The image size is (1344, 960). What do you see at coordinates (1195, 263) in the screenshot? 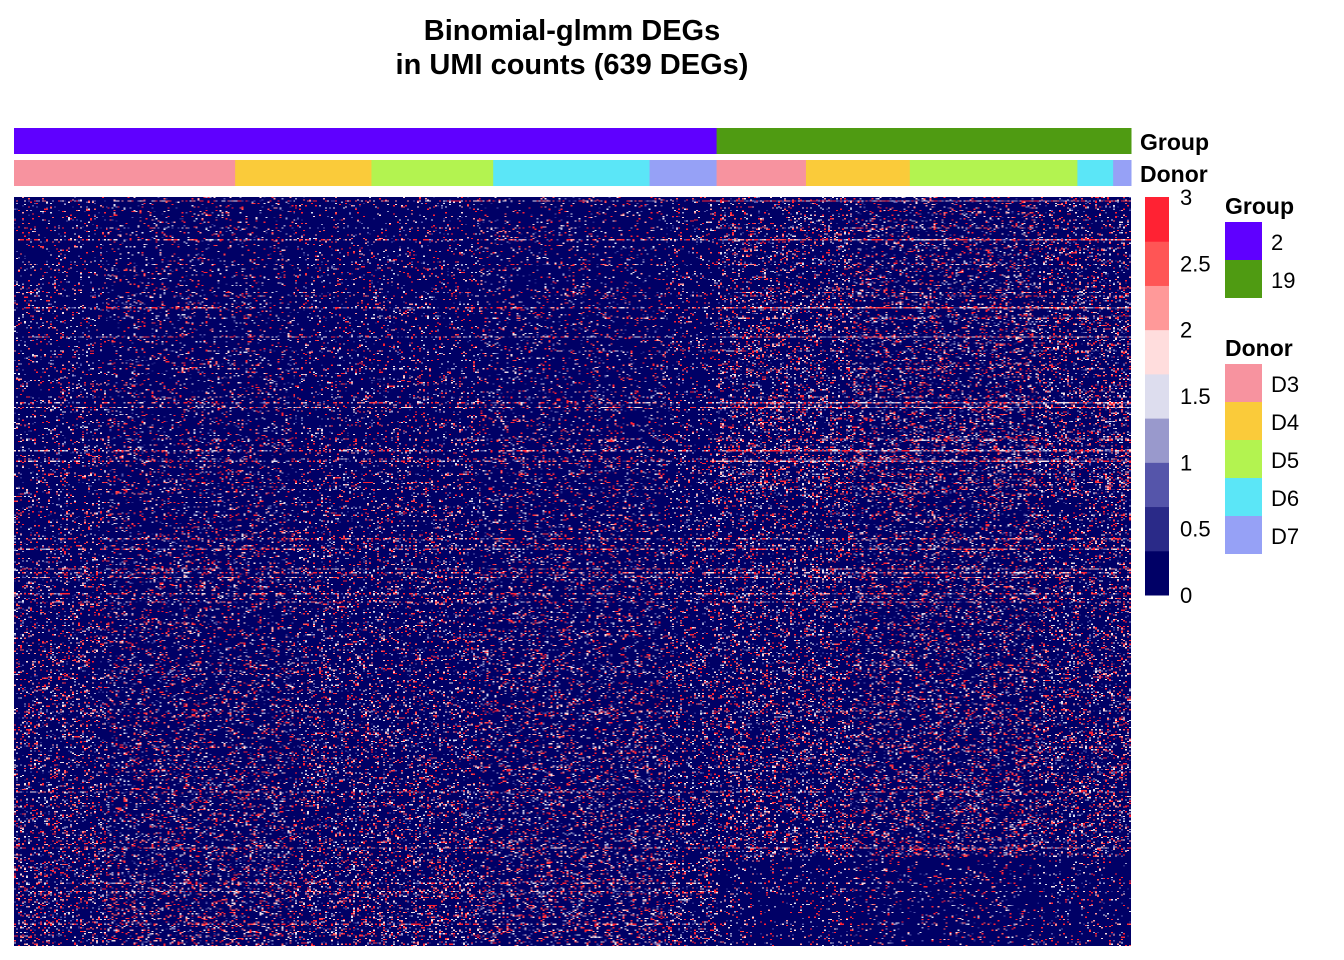
I see `color-scale-tick-label: 2.5` at bounding box center [1195, 263].